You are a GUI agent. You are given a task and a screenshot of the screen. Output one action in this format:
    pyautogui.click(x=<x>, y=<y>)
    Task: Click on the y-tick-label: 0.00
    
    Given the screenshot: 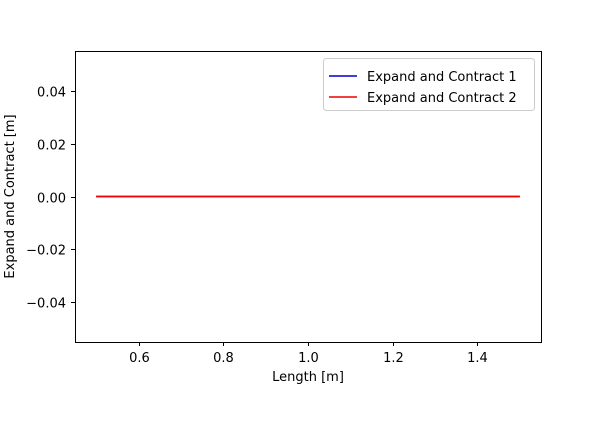 What is the action you would take?
    pyautogui.click(x=51, y=199)
    